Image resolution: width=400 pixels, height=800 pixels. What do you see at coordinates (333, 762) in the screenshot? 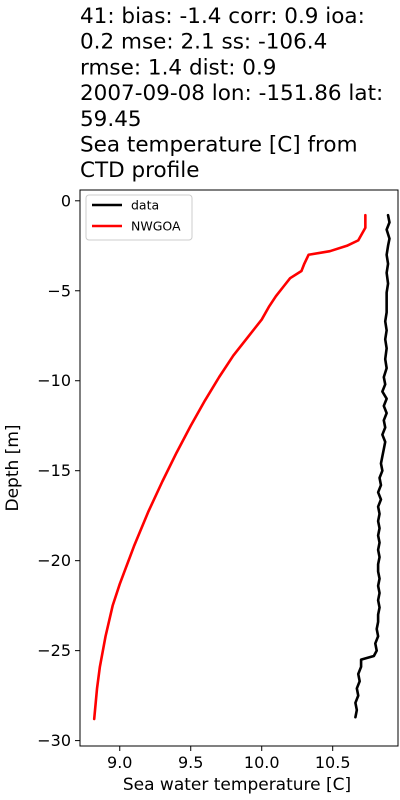
I see `x-tick-label: 10.5` at bounding box center [333, 762].